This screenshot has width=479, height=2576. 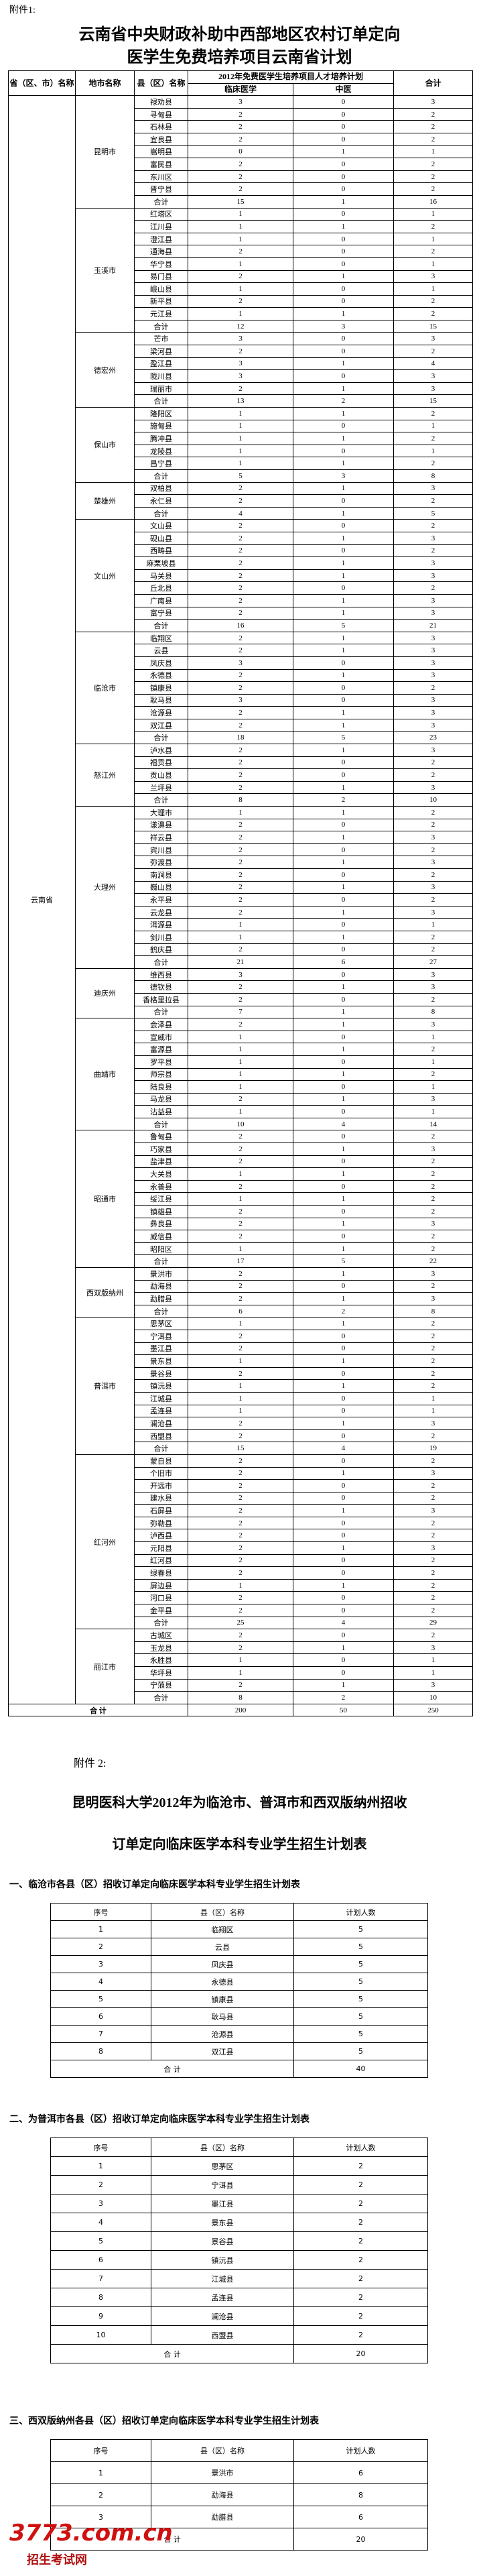 What do you see at coordinates (161, 1498) in the screenshot?
I see `county: 建水县` at bounding box center [161, 1498].